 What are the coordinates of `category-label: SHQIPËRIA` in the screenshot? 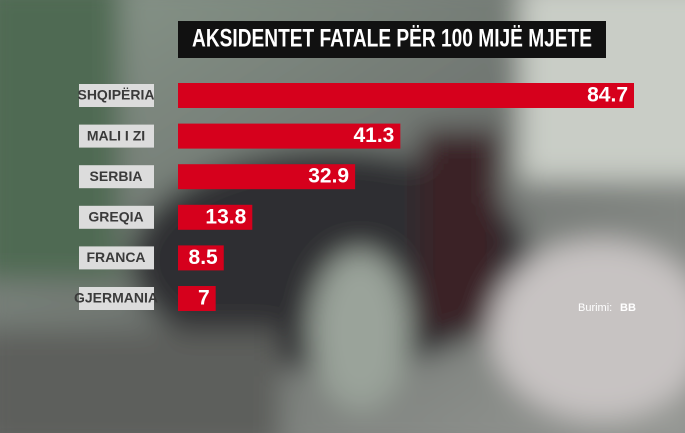 It's located at (115, 95).